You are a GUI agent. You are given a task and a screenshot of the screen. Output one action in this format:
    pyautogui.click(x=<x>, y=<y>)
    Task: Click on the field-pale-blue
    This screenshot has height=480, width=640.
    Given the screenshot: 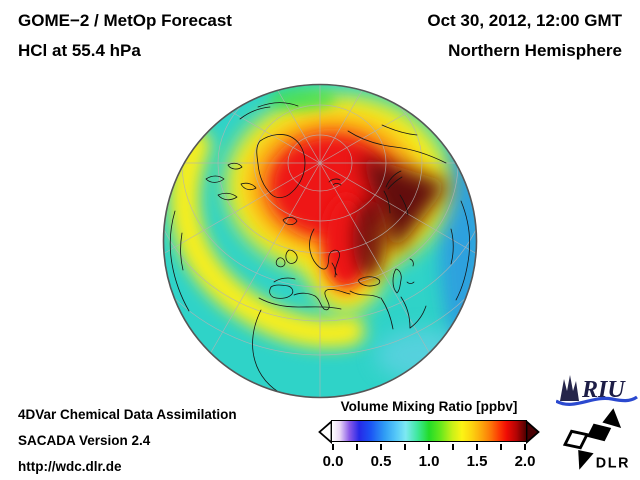 What is the action you would take?
    pyautogui.click(x=424, y=355)
    